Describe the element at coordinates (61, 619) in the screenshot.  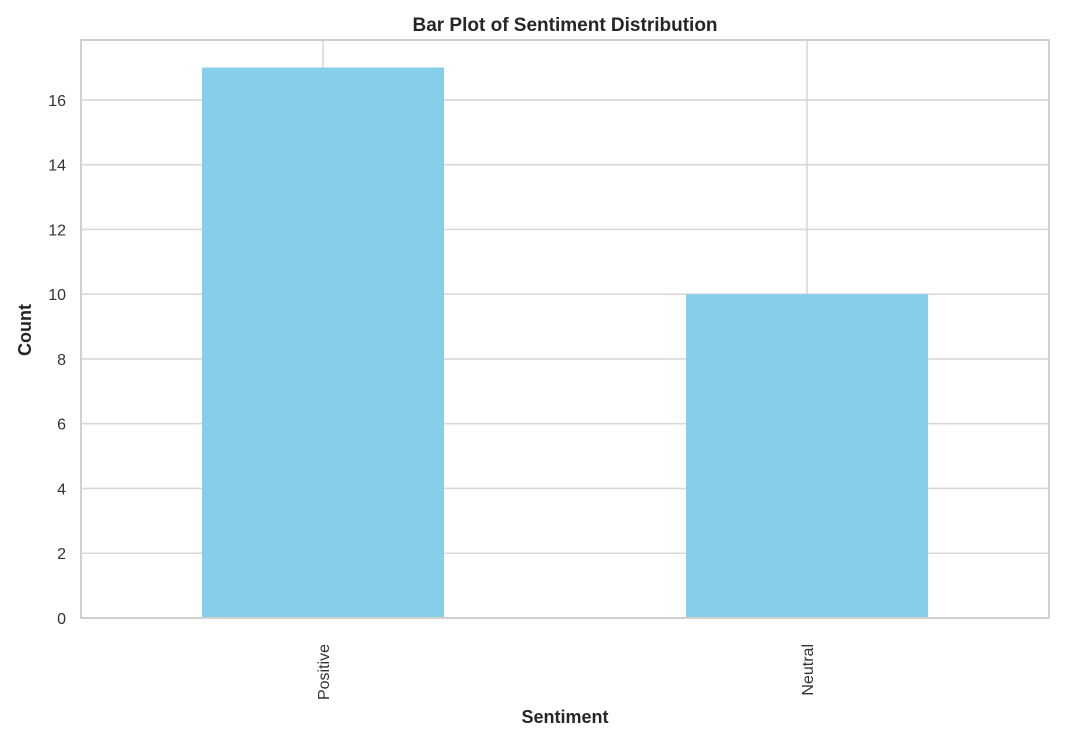
I see `y-tick-label: 0` at that location.